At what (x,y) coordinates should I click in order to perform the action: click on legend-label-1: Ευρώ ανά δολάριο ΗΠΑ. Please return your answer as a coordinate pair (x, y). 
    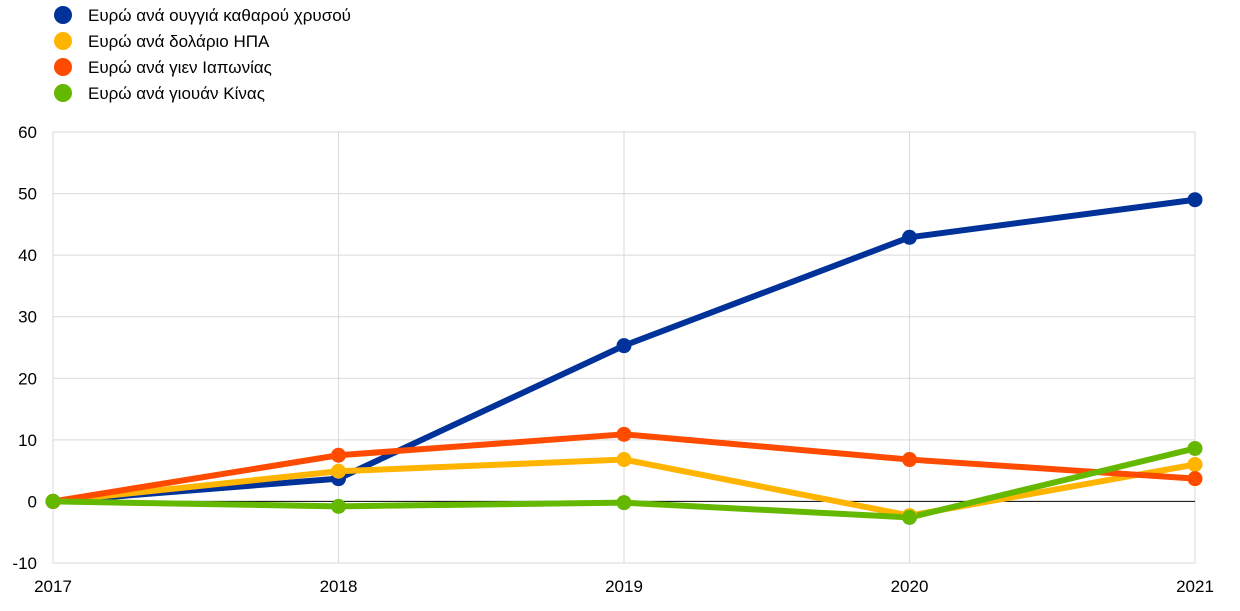
    Looking at the image, I should click on (179, 41).